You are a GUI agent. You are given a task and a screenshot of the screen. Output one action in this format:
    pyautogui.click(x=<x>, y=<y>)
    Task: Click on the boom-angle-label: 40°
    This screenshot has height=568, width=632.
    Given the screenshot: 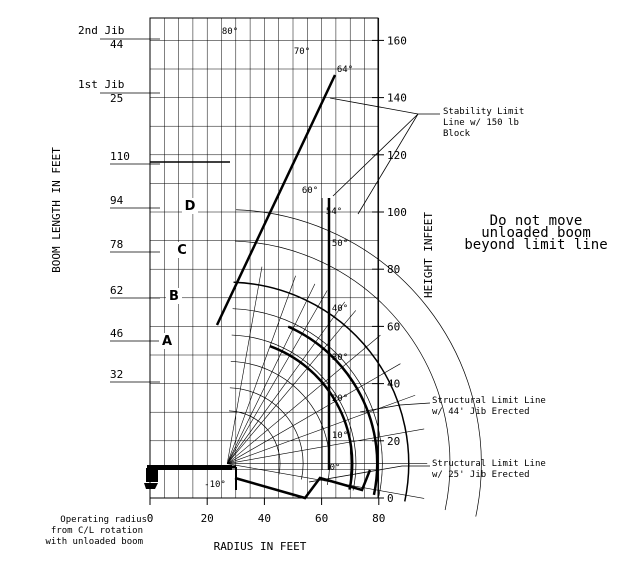 What is the action you would take?
    pyautogui.click(x=340, y=309)
    